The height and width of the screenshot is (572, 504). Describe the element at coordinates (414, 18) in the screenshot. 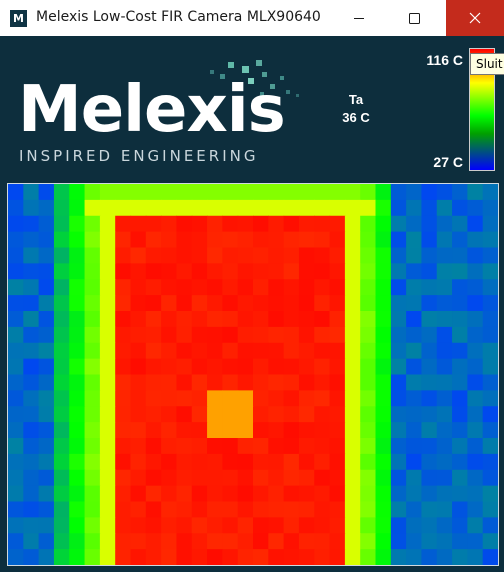

I see `maximize-button` at that location.